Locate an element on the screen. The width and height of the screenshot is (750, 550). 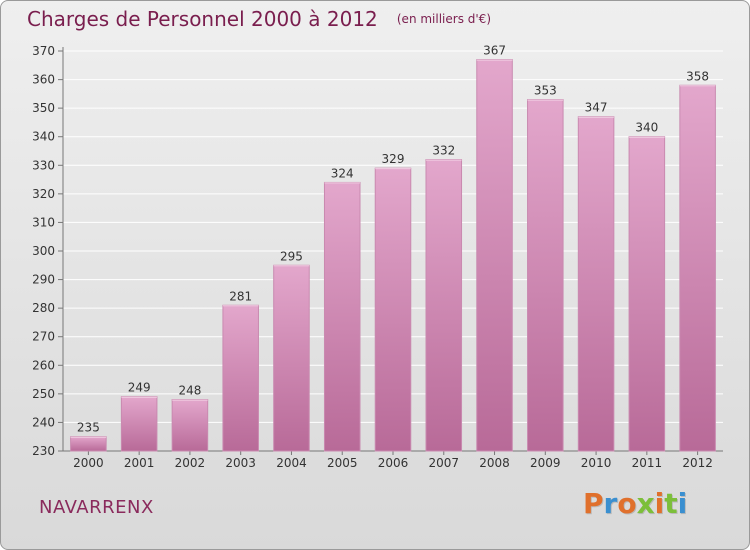
bar-2012 is located at coordinates (697, 268).